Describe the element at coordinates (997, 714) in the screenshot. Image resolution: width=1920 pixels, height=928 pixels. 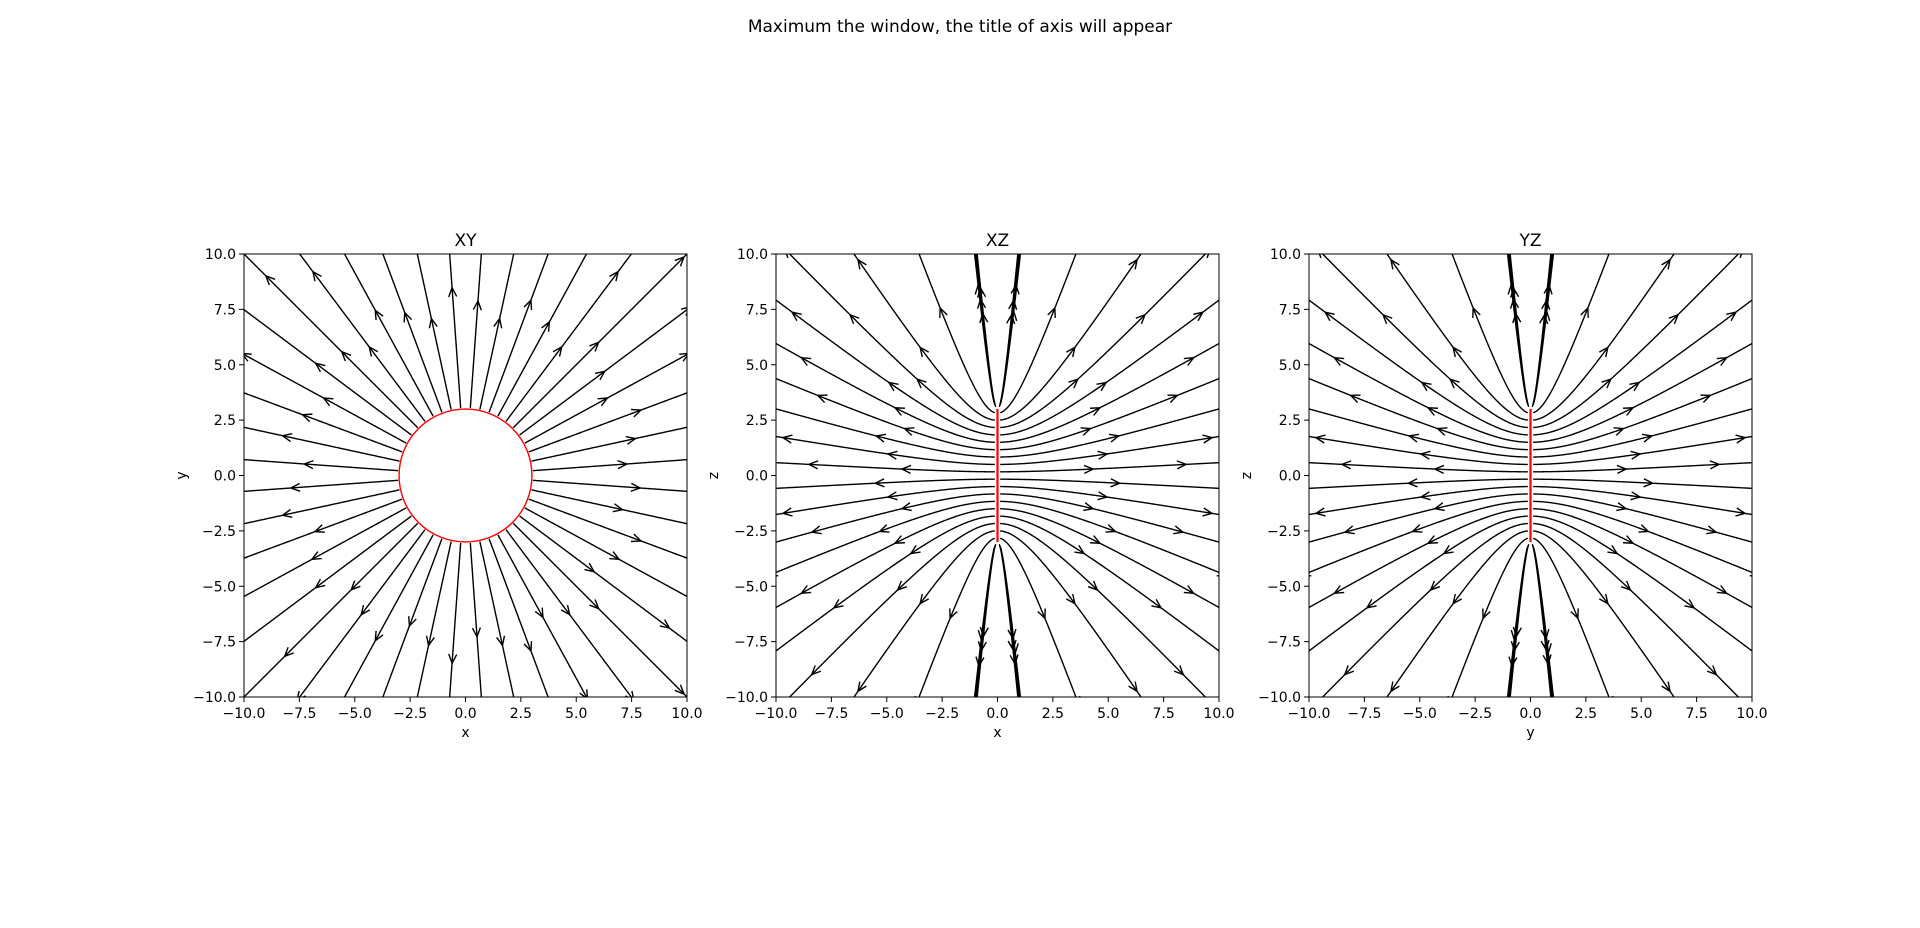
I see `x-tick-label: 0.0` at that location.